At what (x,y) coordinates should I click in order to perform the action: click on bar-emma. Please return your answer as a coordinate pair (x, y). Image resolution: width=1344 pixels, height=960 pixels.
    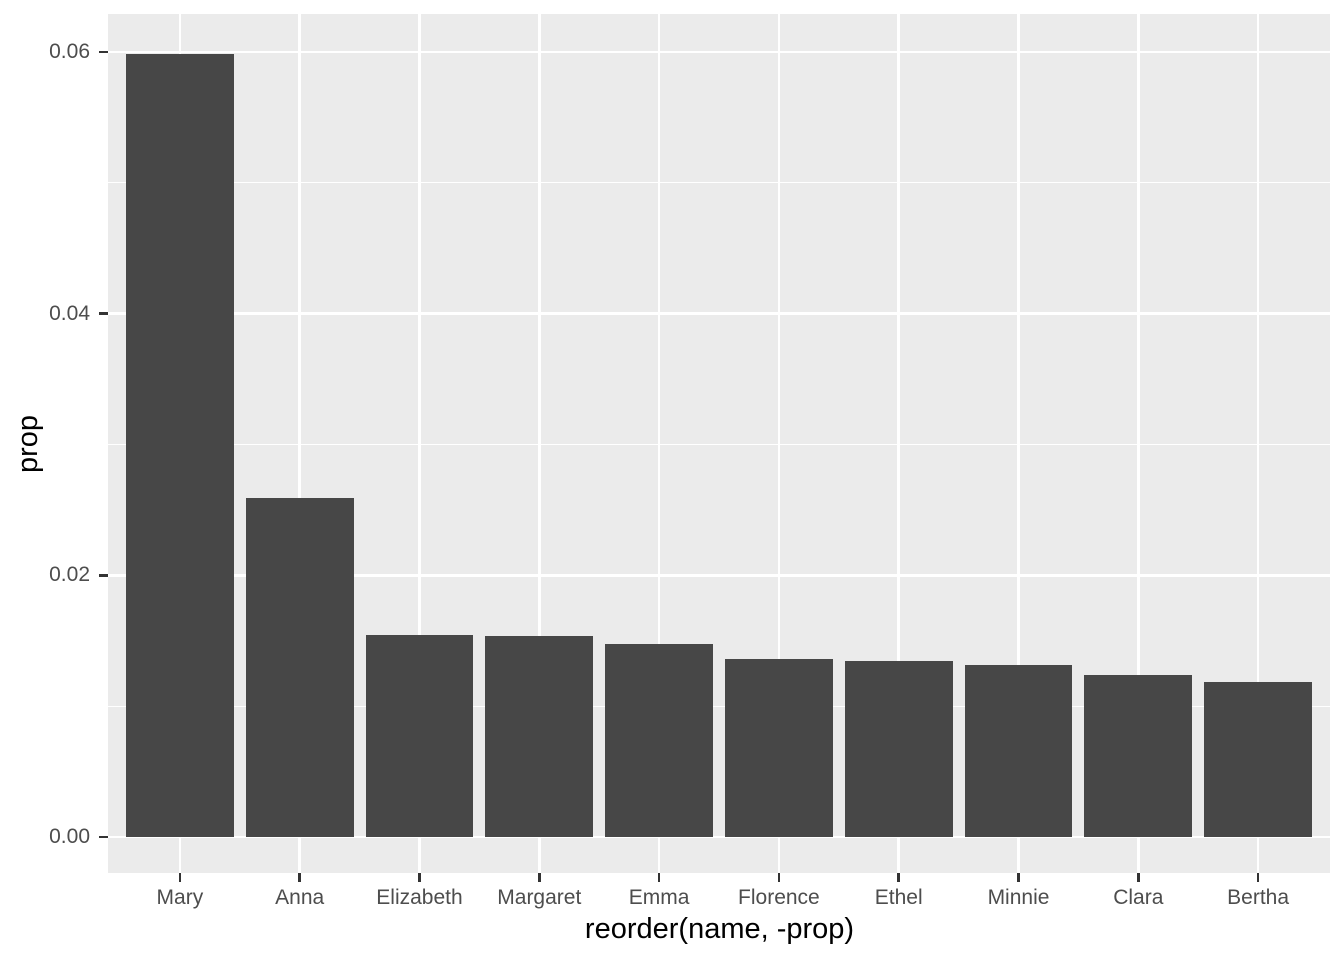
    Looking at the image, I should click on (659, 740).